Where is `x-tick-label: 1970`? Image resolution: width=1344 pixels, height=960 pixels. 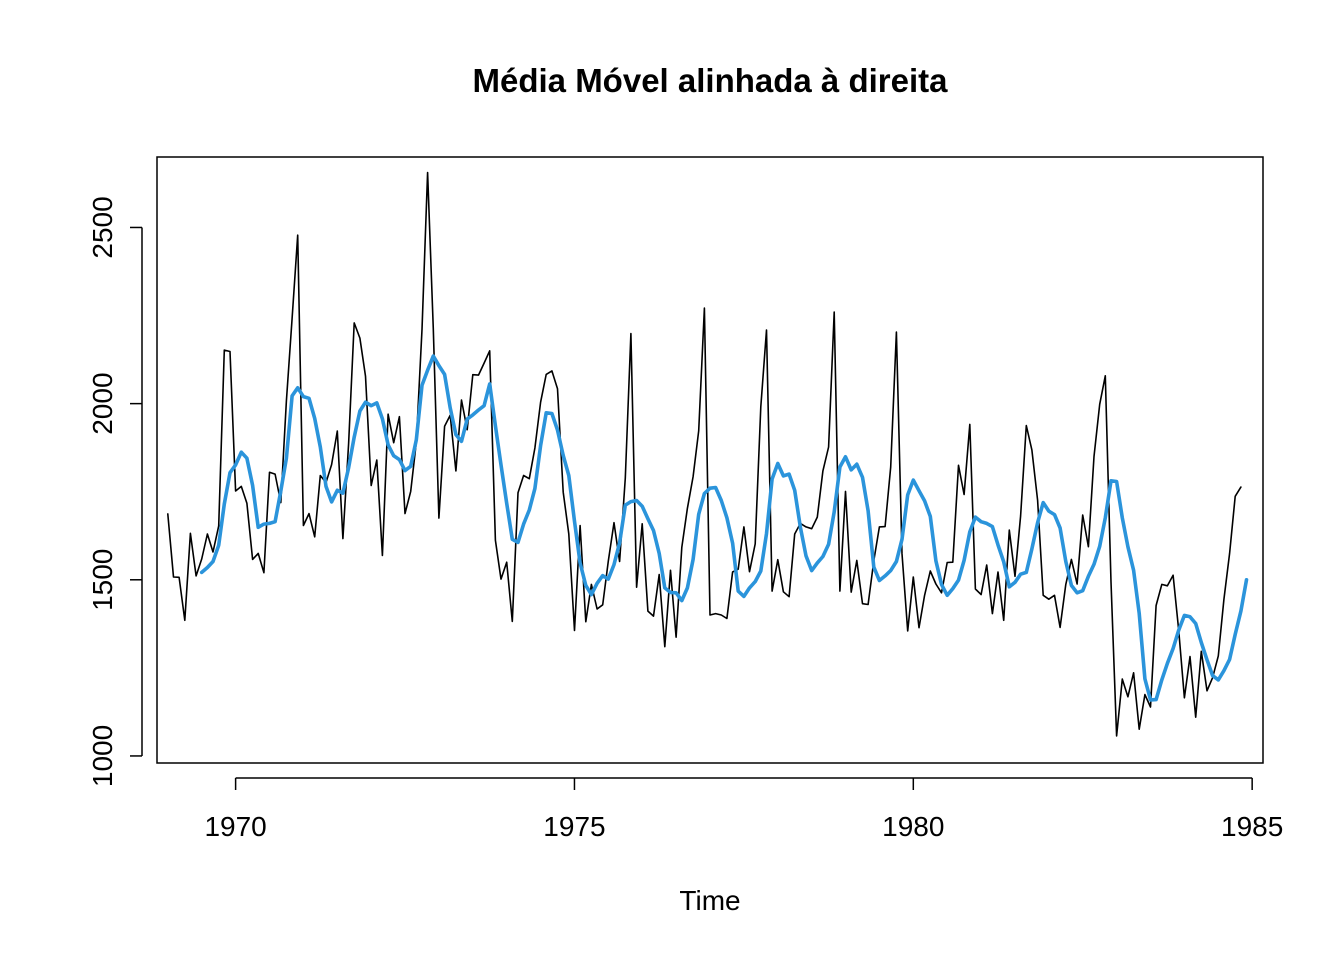 x-tick-label: 1970 is located at coordinates (235, 826).